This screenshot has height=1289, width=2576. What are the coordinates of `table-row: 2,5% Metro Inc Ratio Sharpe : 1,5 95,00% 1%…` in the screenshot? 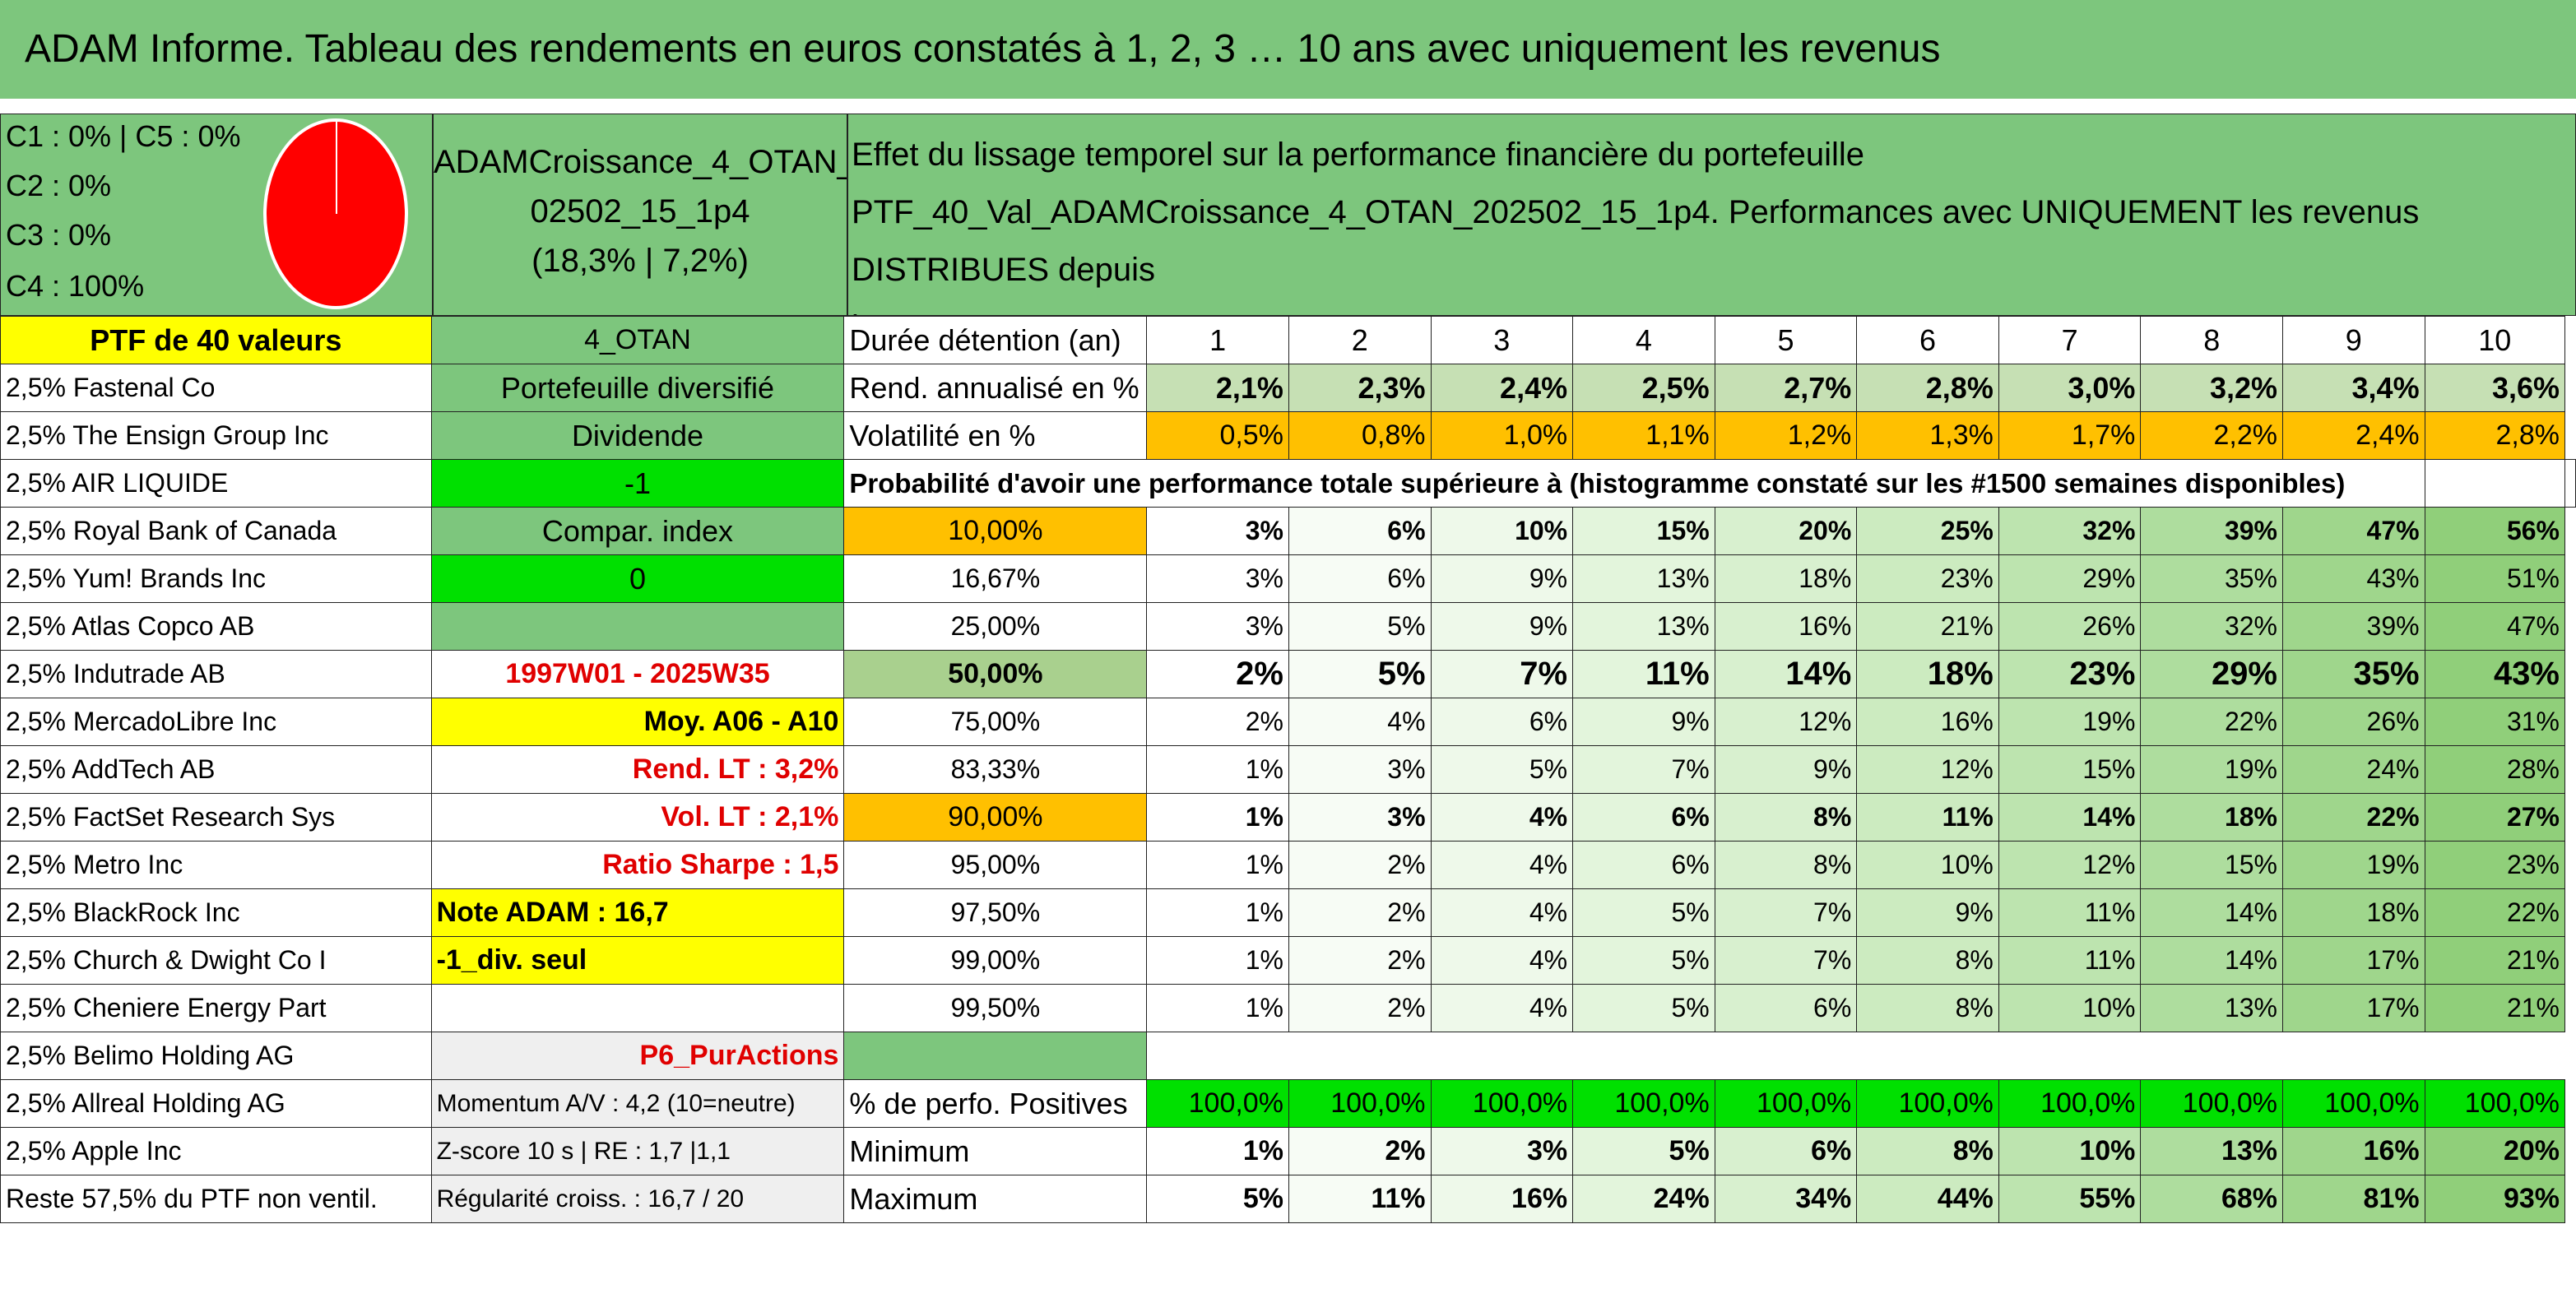 It's located at (1288, 865).